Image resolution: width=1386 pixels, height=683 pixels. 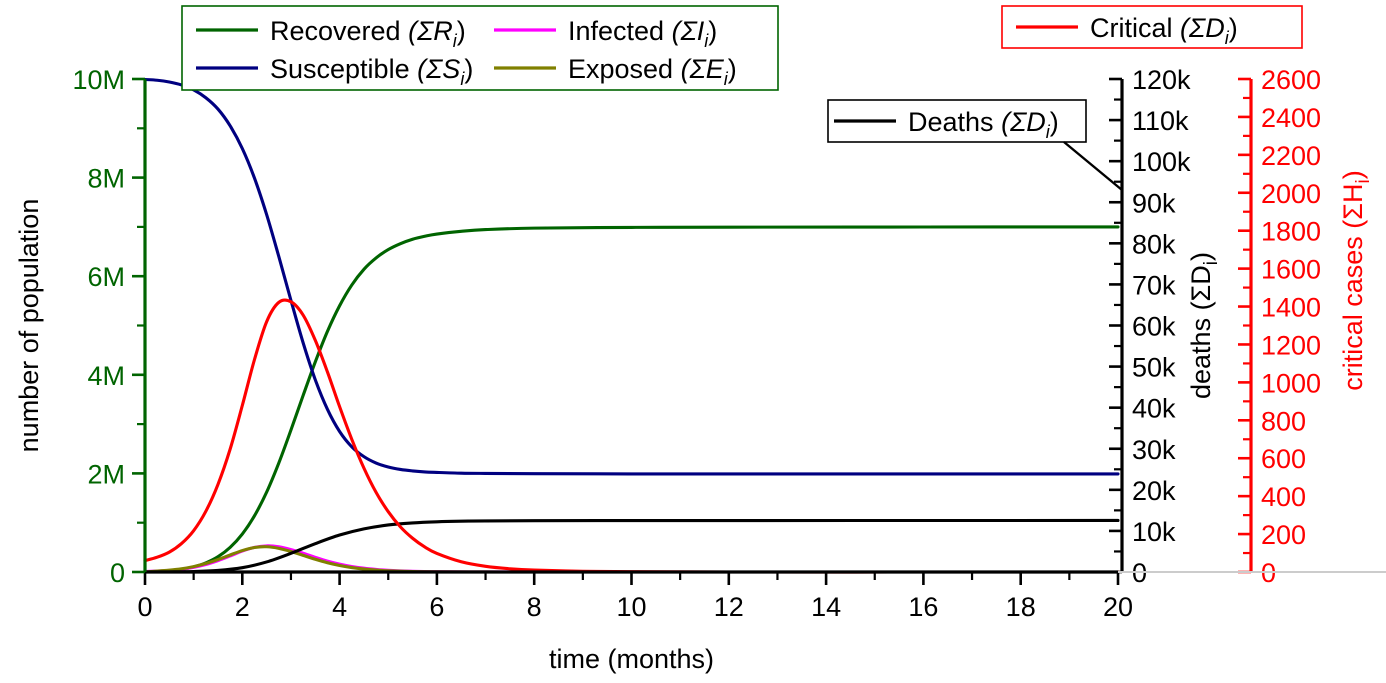 What do you see at coordinates (29, 326) in the screenshot?
I see `left-y-axis-title: number of population` at bounding box center [29, 326].